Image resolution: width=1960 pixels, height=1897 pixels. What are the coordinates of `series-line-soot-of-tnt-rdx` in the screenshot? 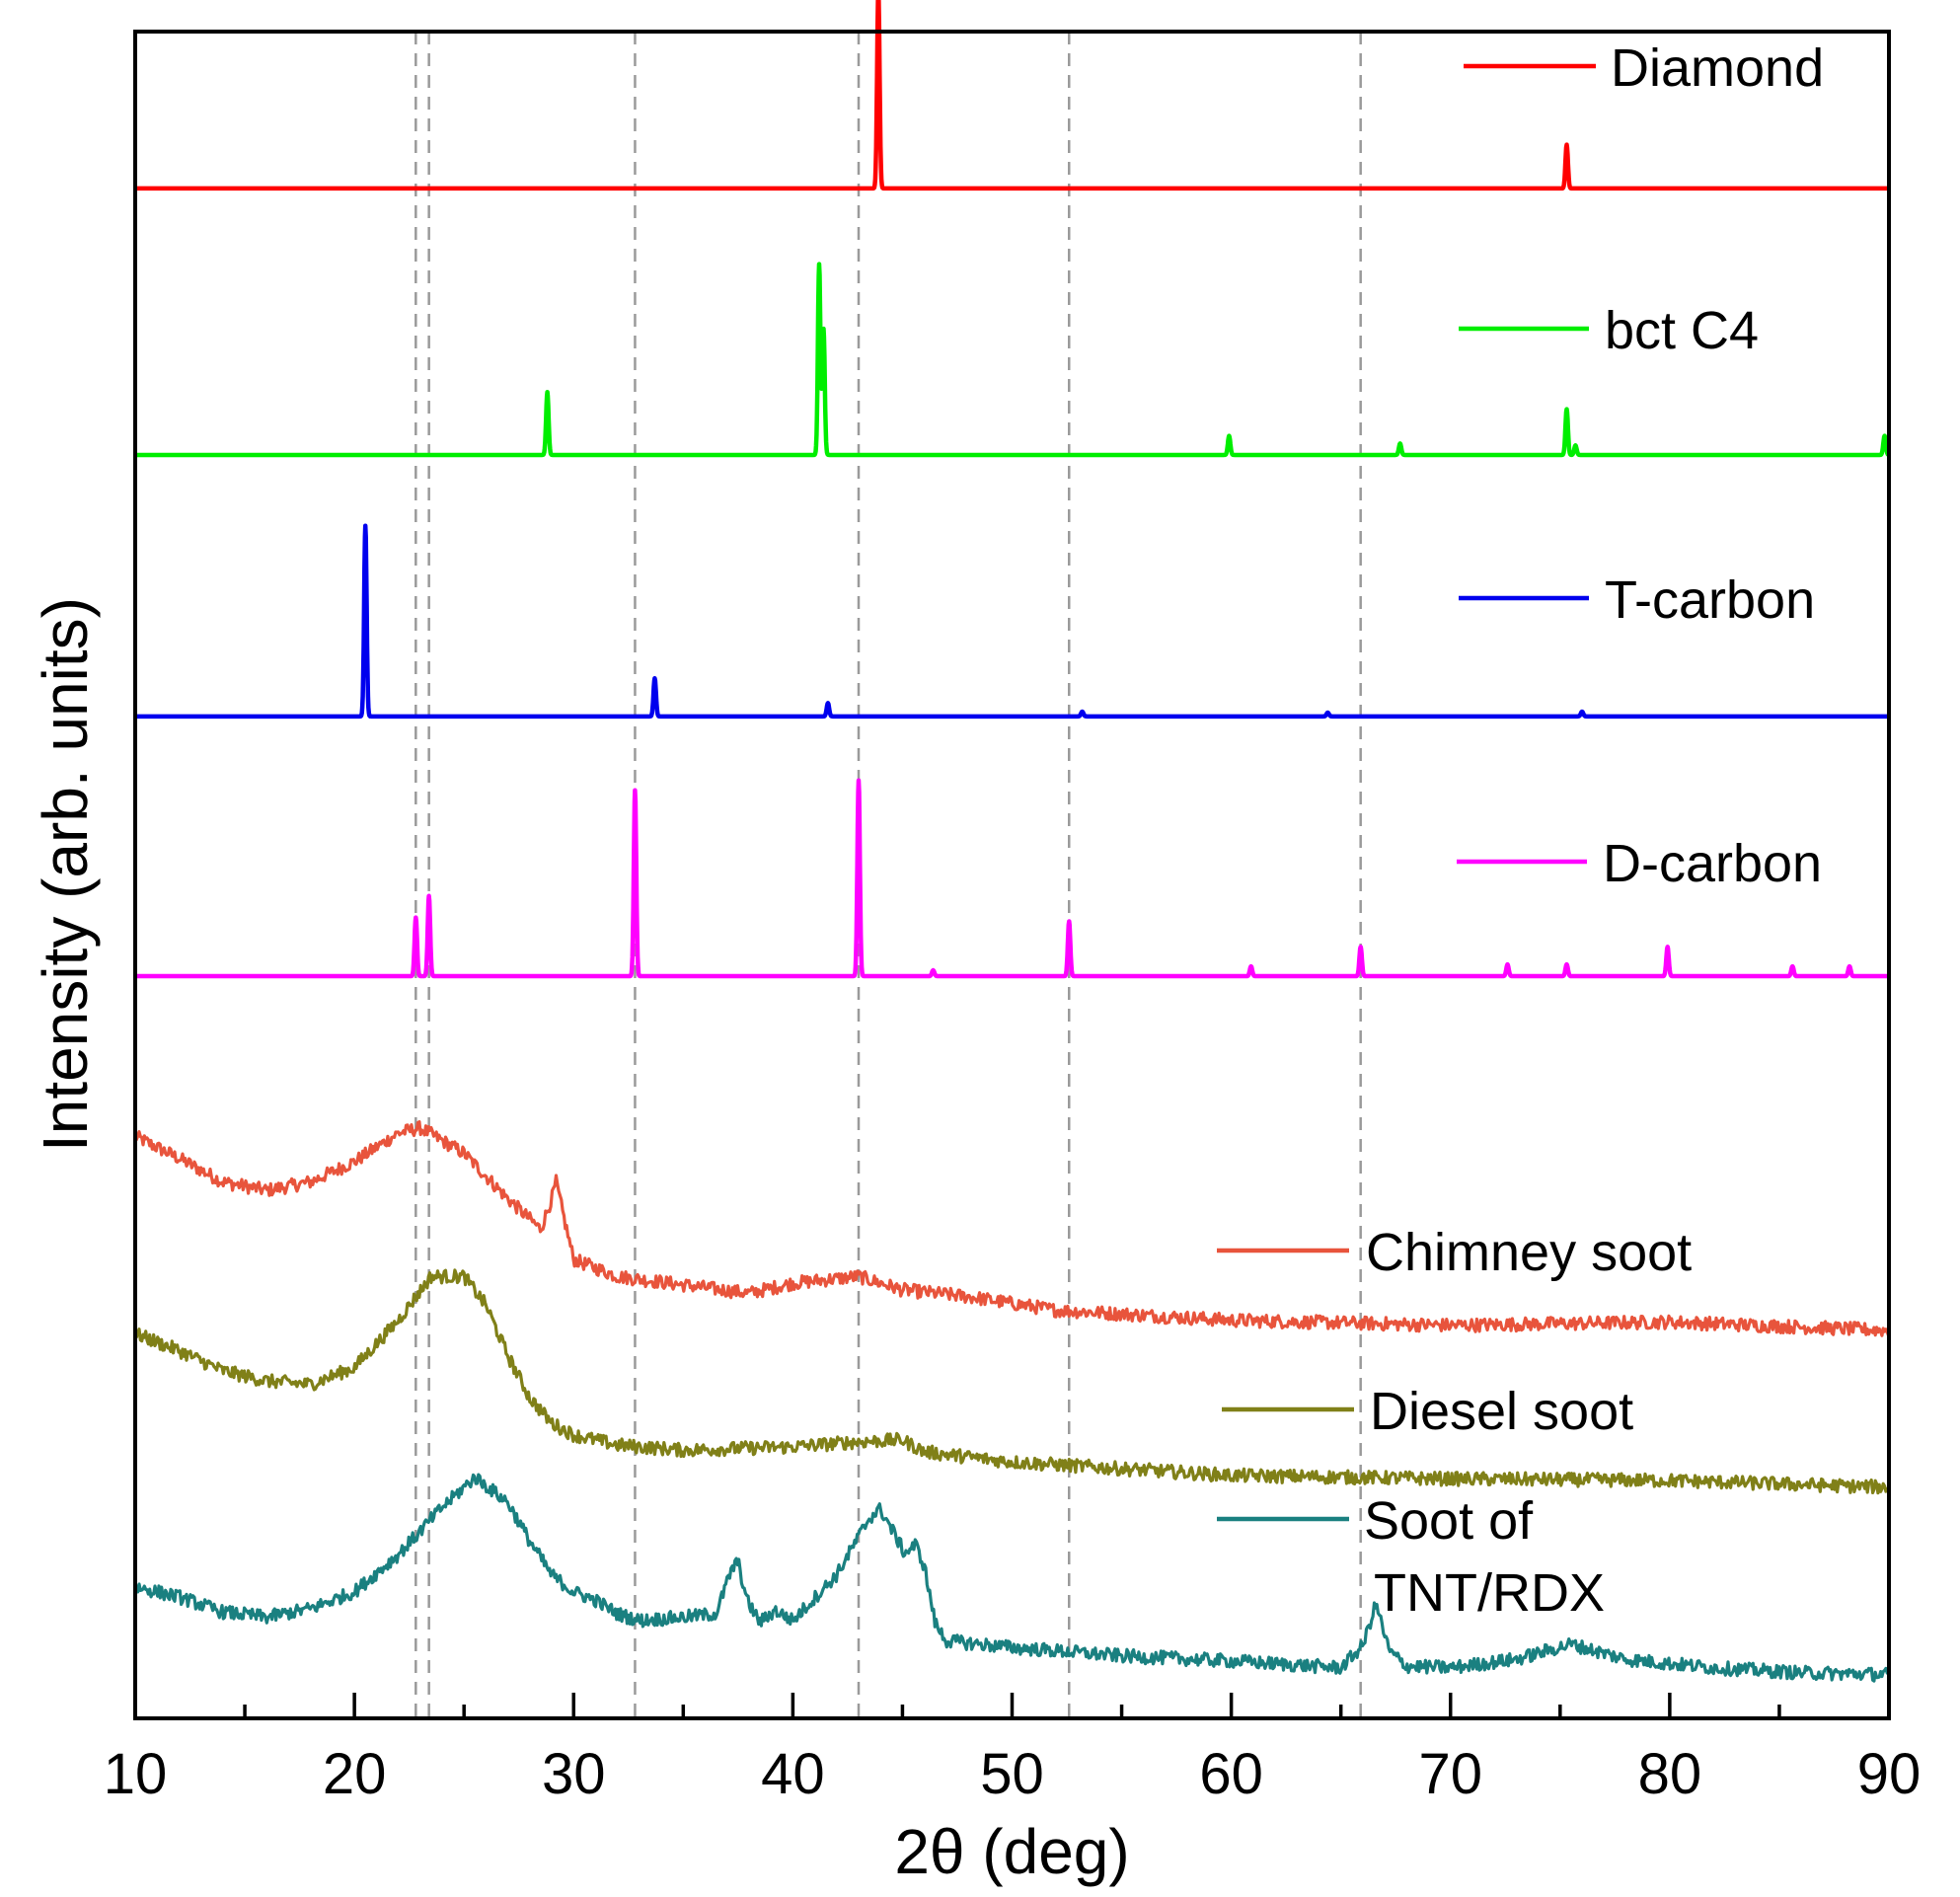 It's located at (1012, 1578).